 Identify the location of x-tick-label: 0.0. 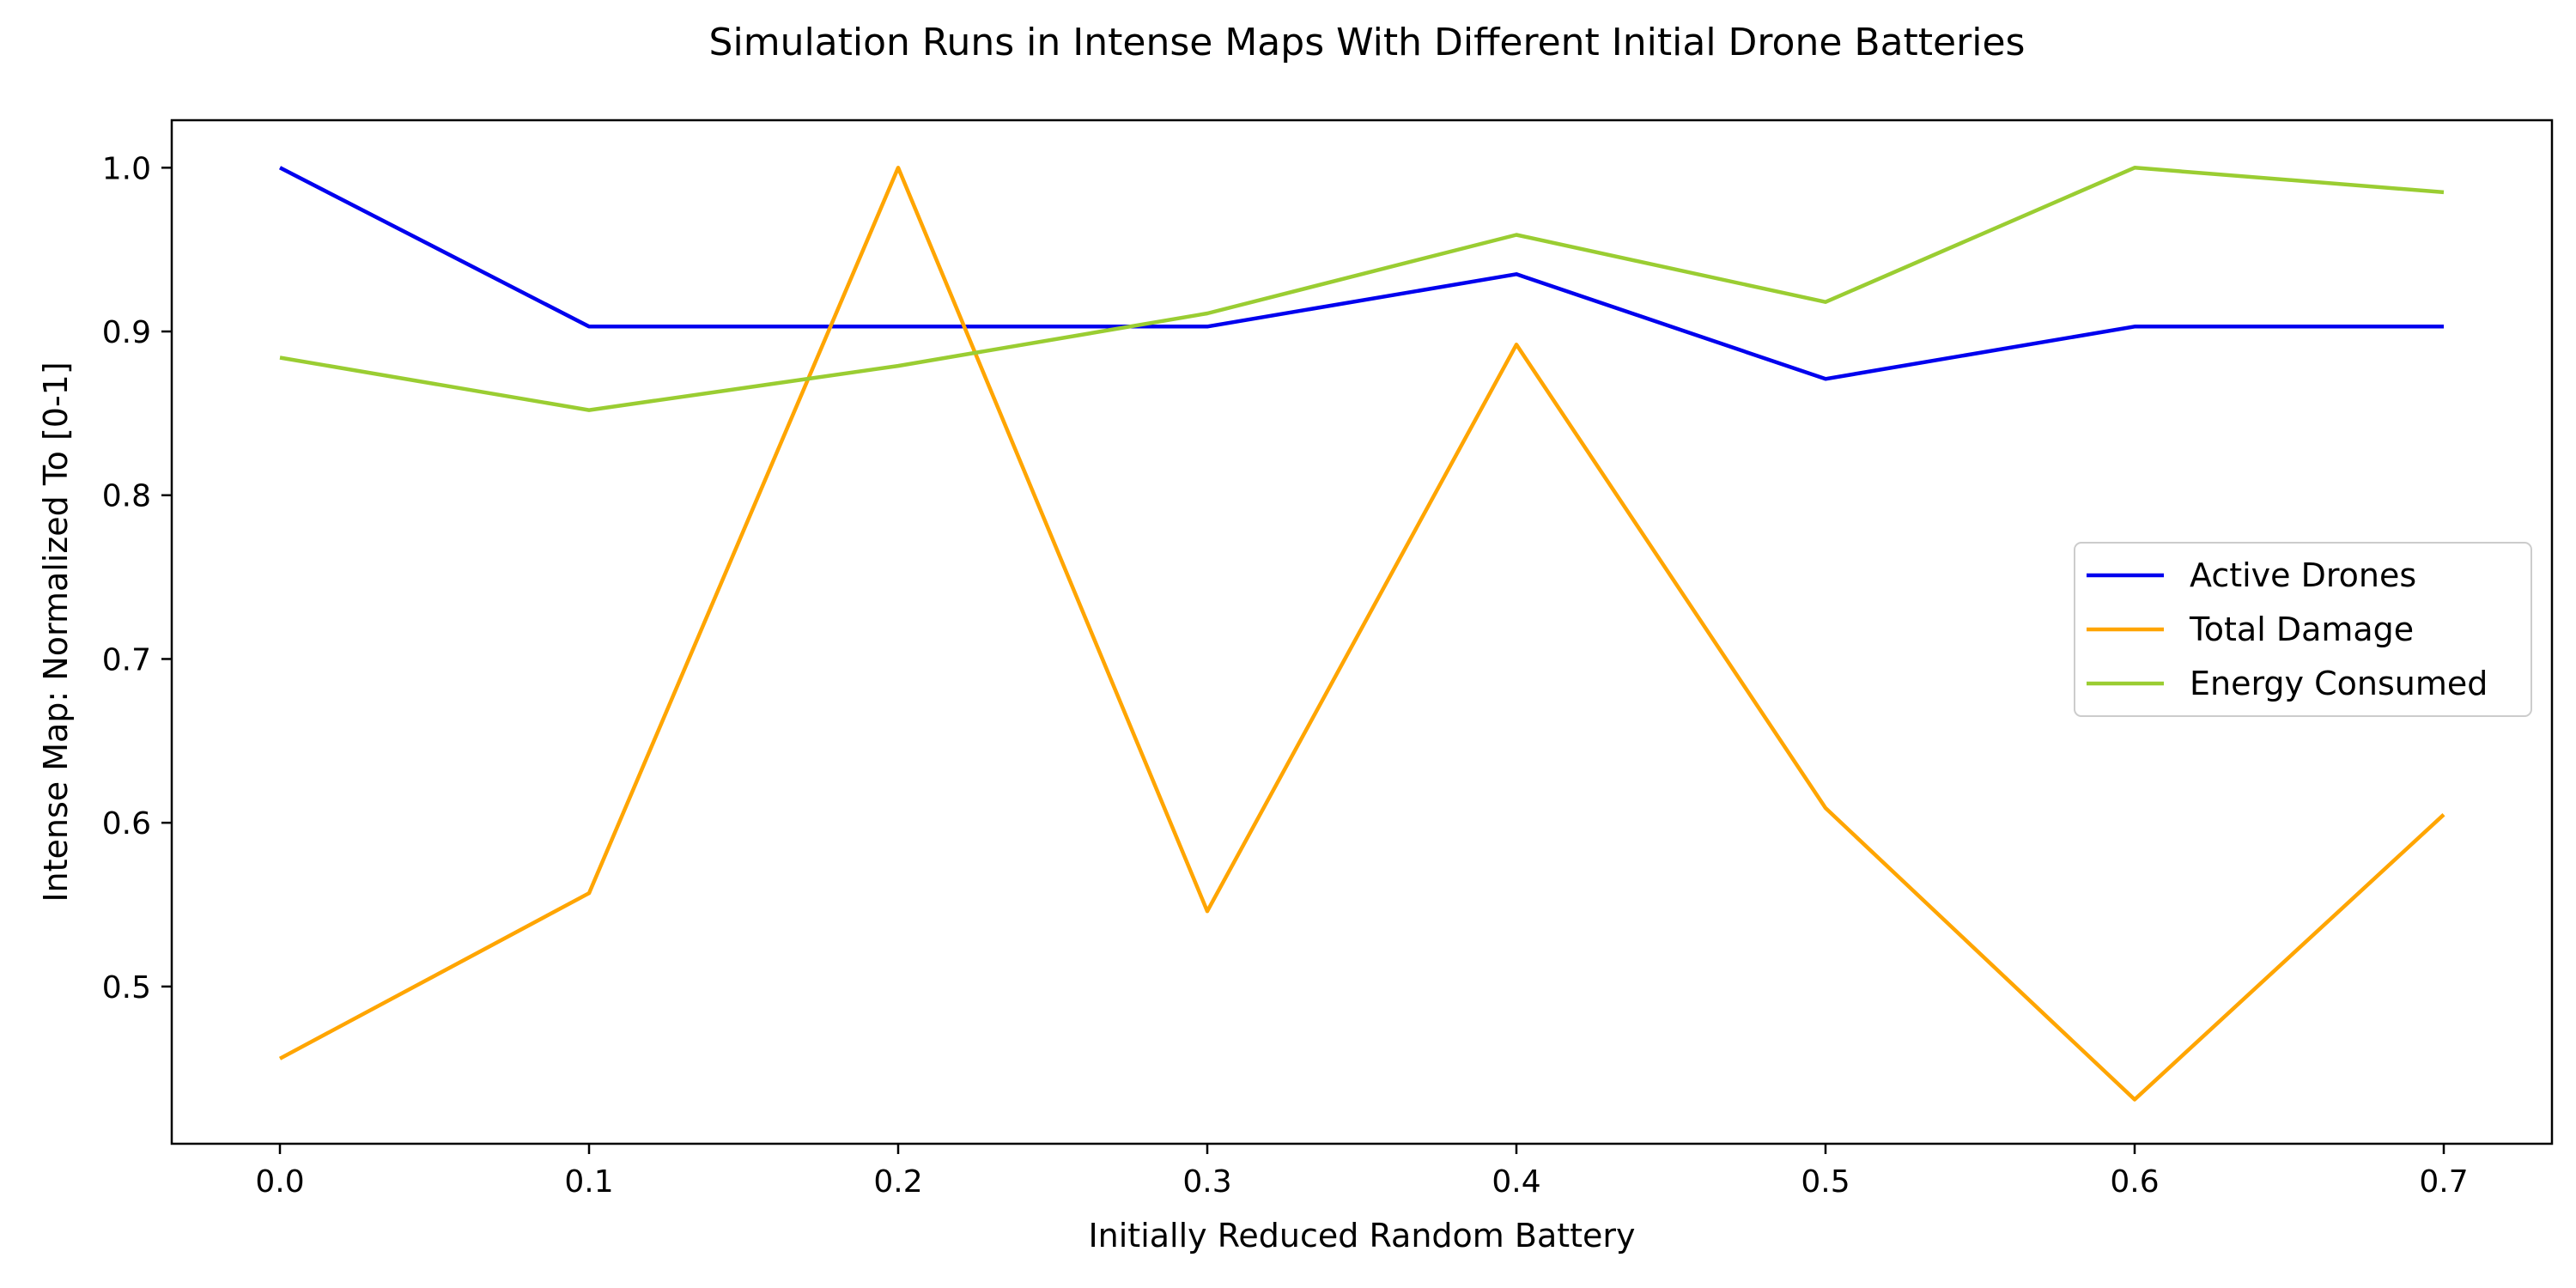
(280, 1182).